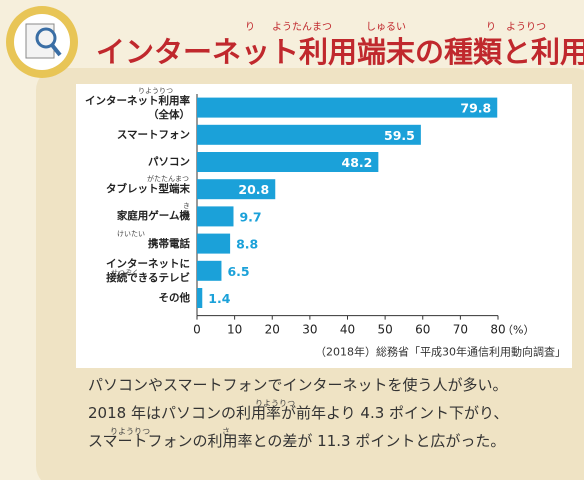  I want to click on value-label: 6.5, so click(238, 271).